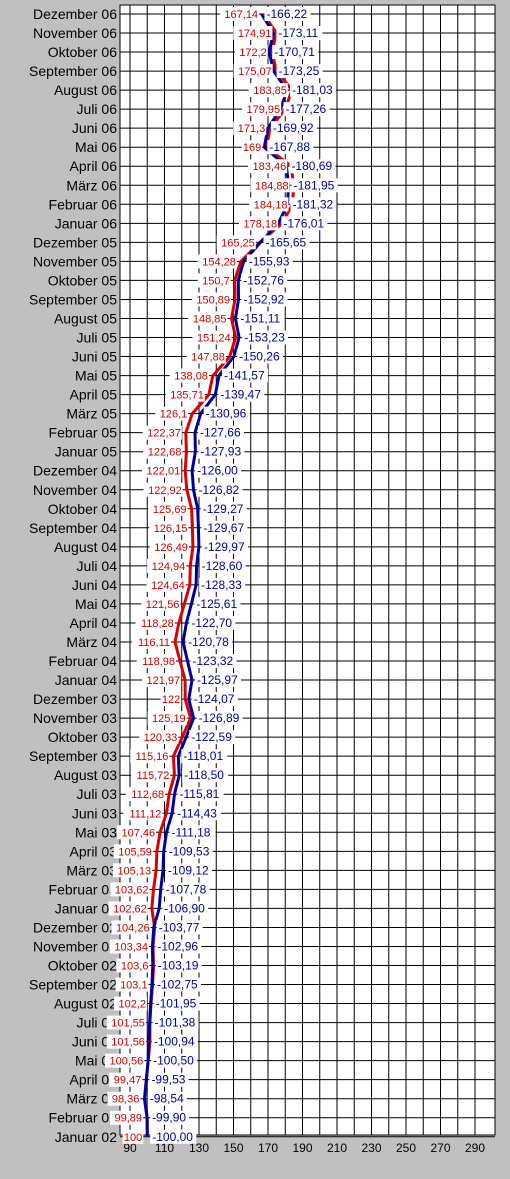 Image resolution: width=510 pixels, height=1179 pixels. I want to click on month-label: Juni 04, so click(94, 585).